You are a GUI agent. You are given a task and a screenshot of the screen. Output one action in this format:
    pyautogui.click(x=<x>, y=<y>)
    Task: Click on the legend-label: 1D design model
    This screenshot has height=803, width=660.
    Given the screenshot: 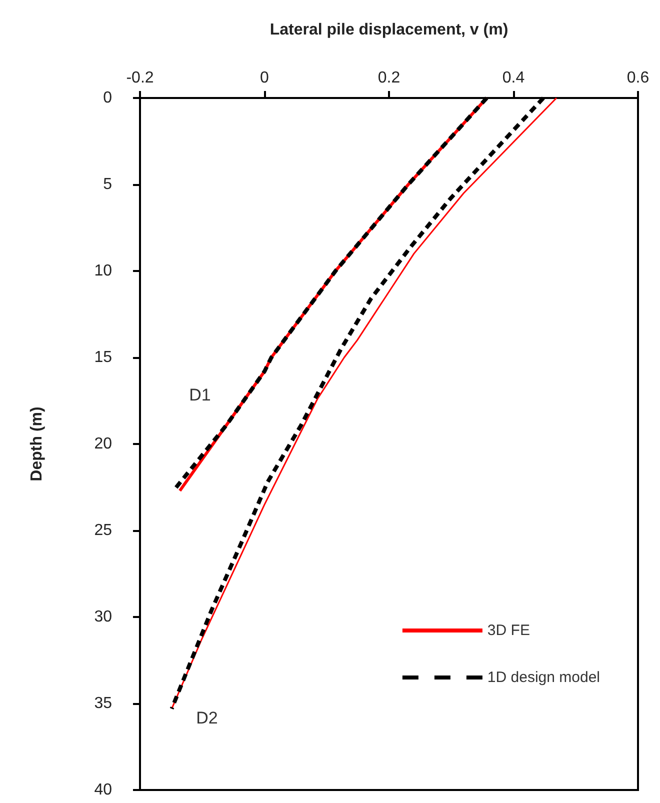 What is the action you would take?
    pyautogui.click(x=543, y=677)
    